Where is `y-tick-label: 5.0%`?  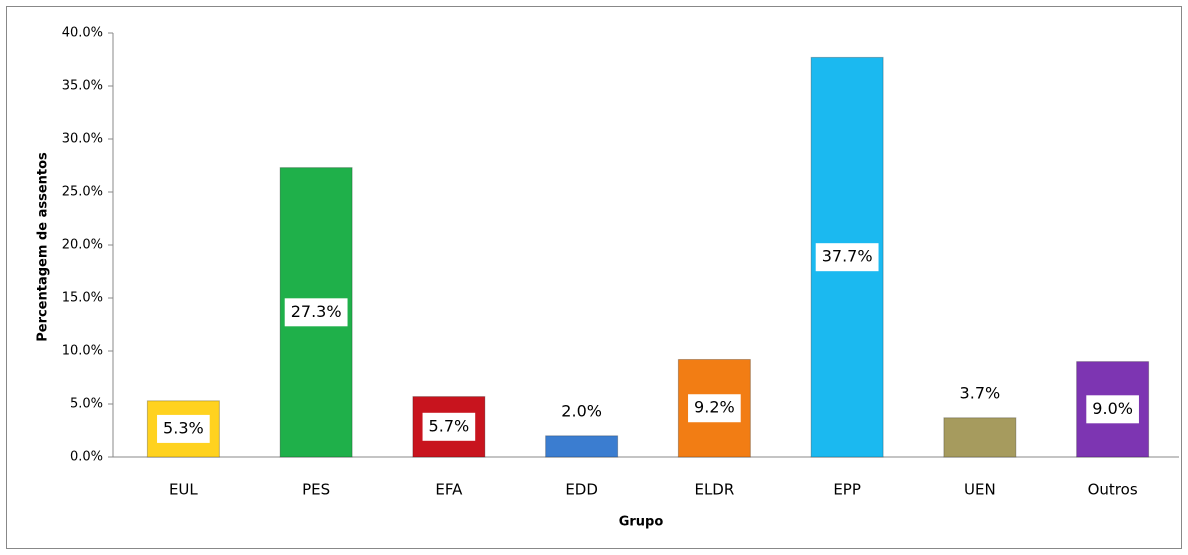
y-tick-label: 5.0% is located at coordinates (86, 404).